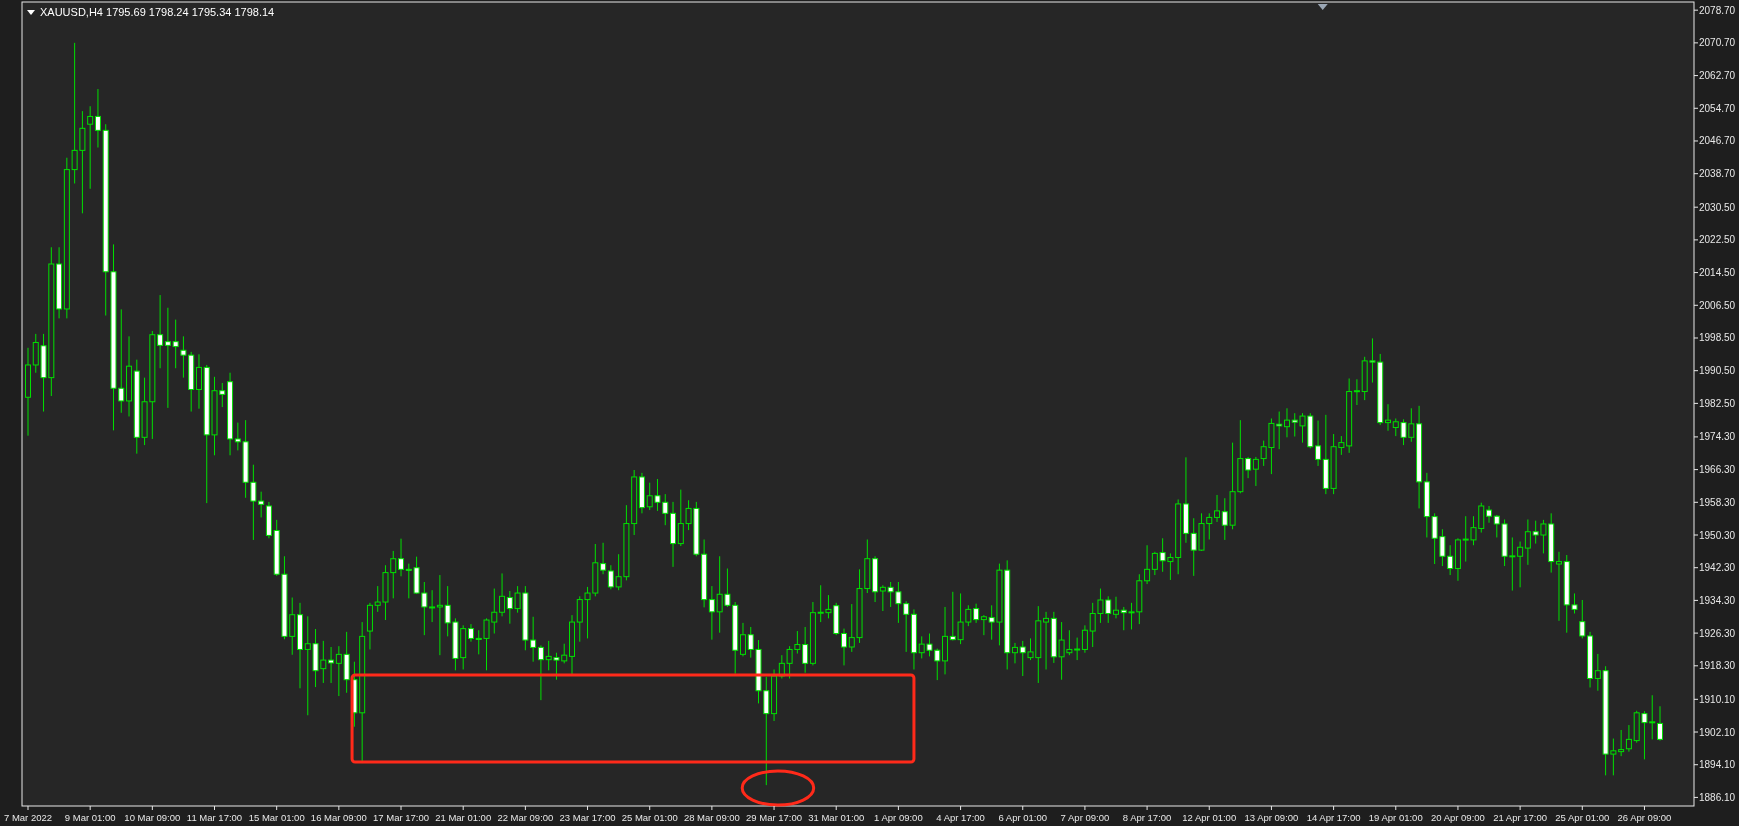  What do you see at coordinates (157, 12) in the screenshot?
I see `chart-title: XAUUSD,H4 1795.69 1798.24 1795.34 1798.14` at bounding box center [157, 12].